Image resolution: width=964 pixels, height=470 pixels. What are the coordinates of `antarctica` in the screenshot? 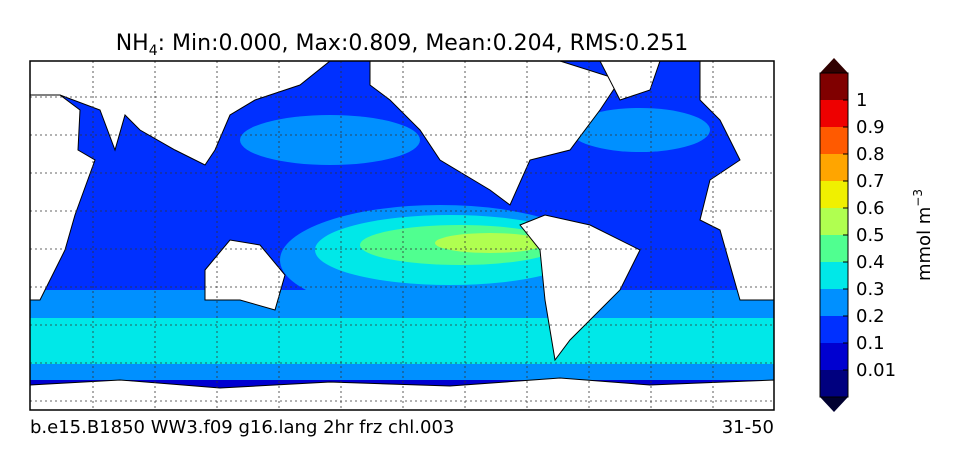 It's located at (402, 393).